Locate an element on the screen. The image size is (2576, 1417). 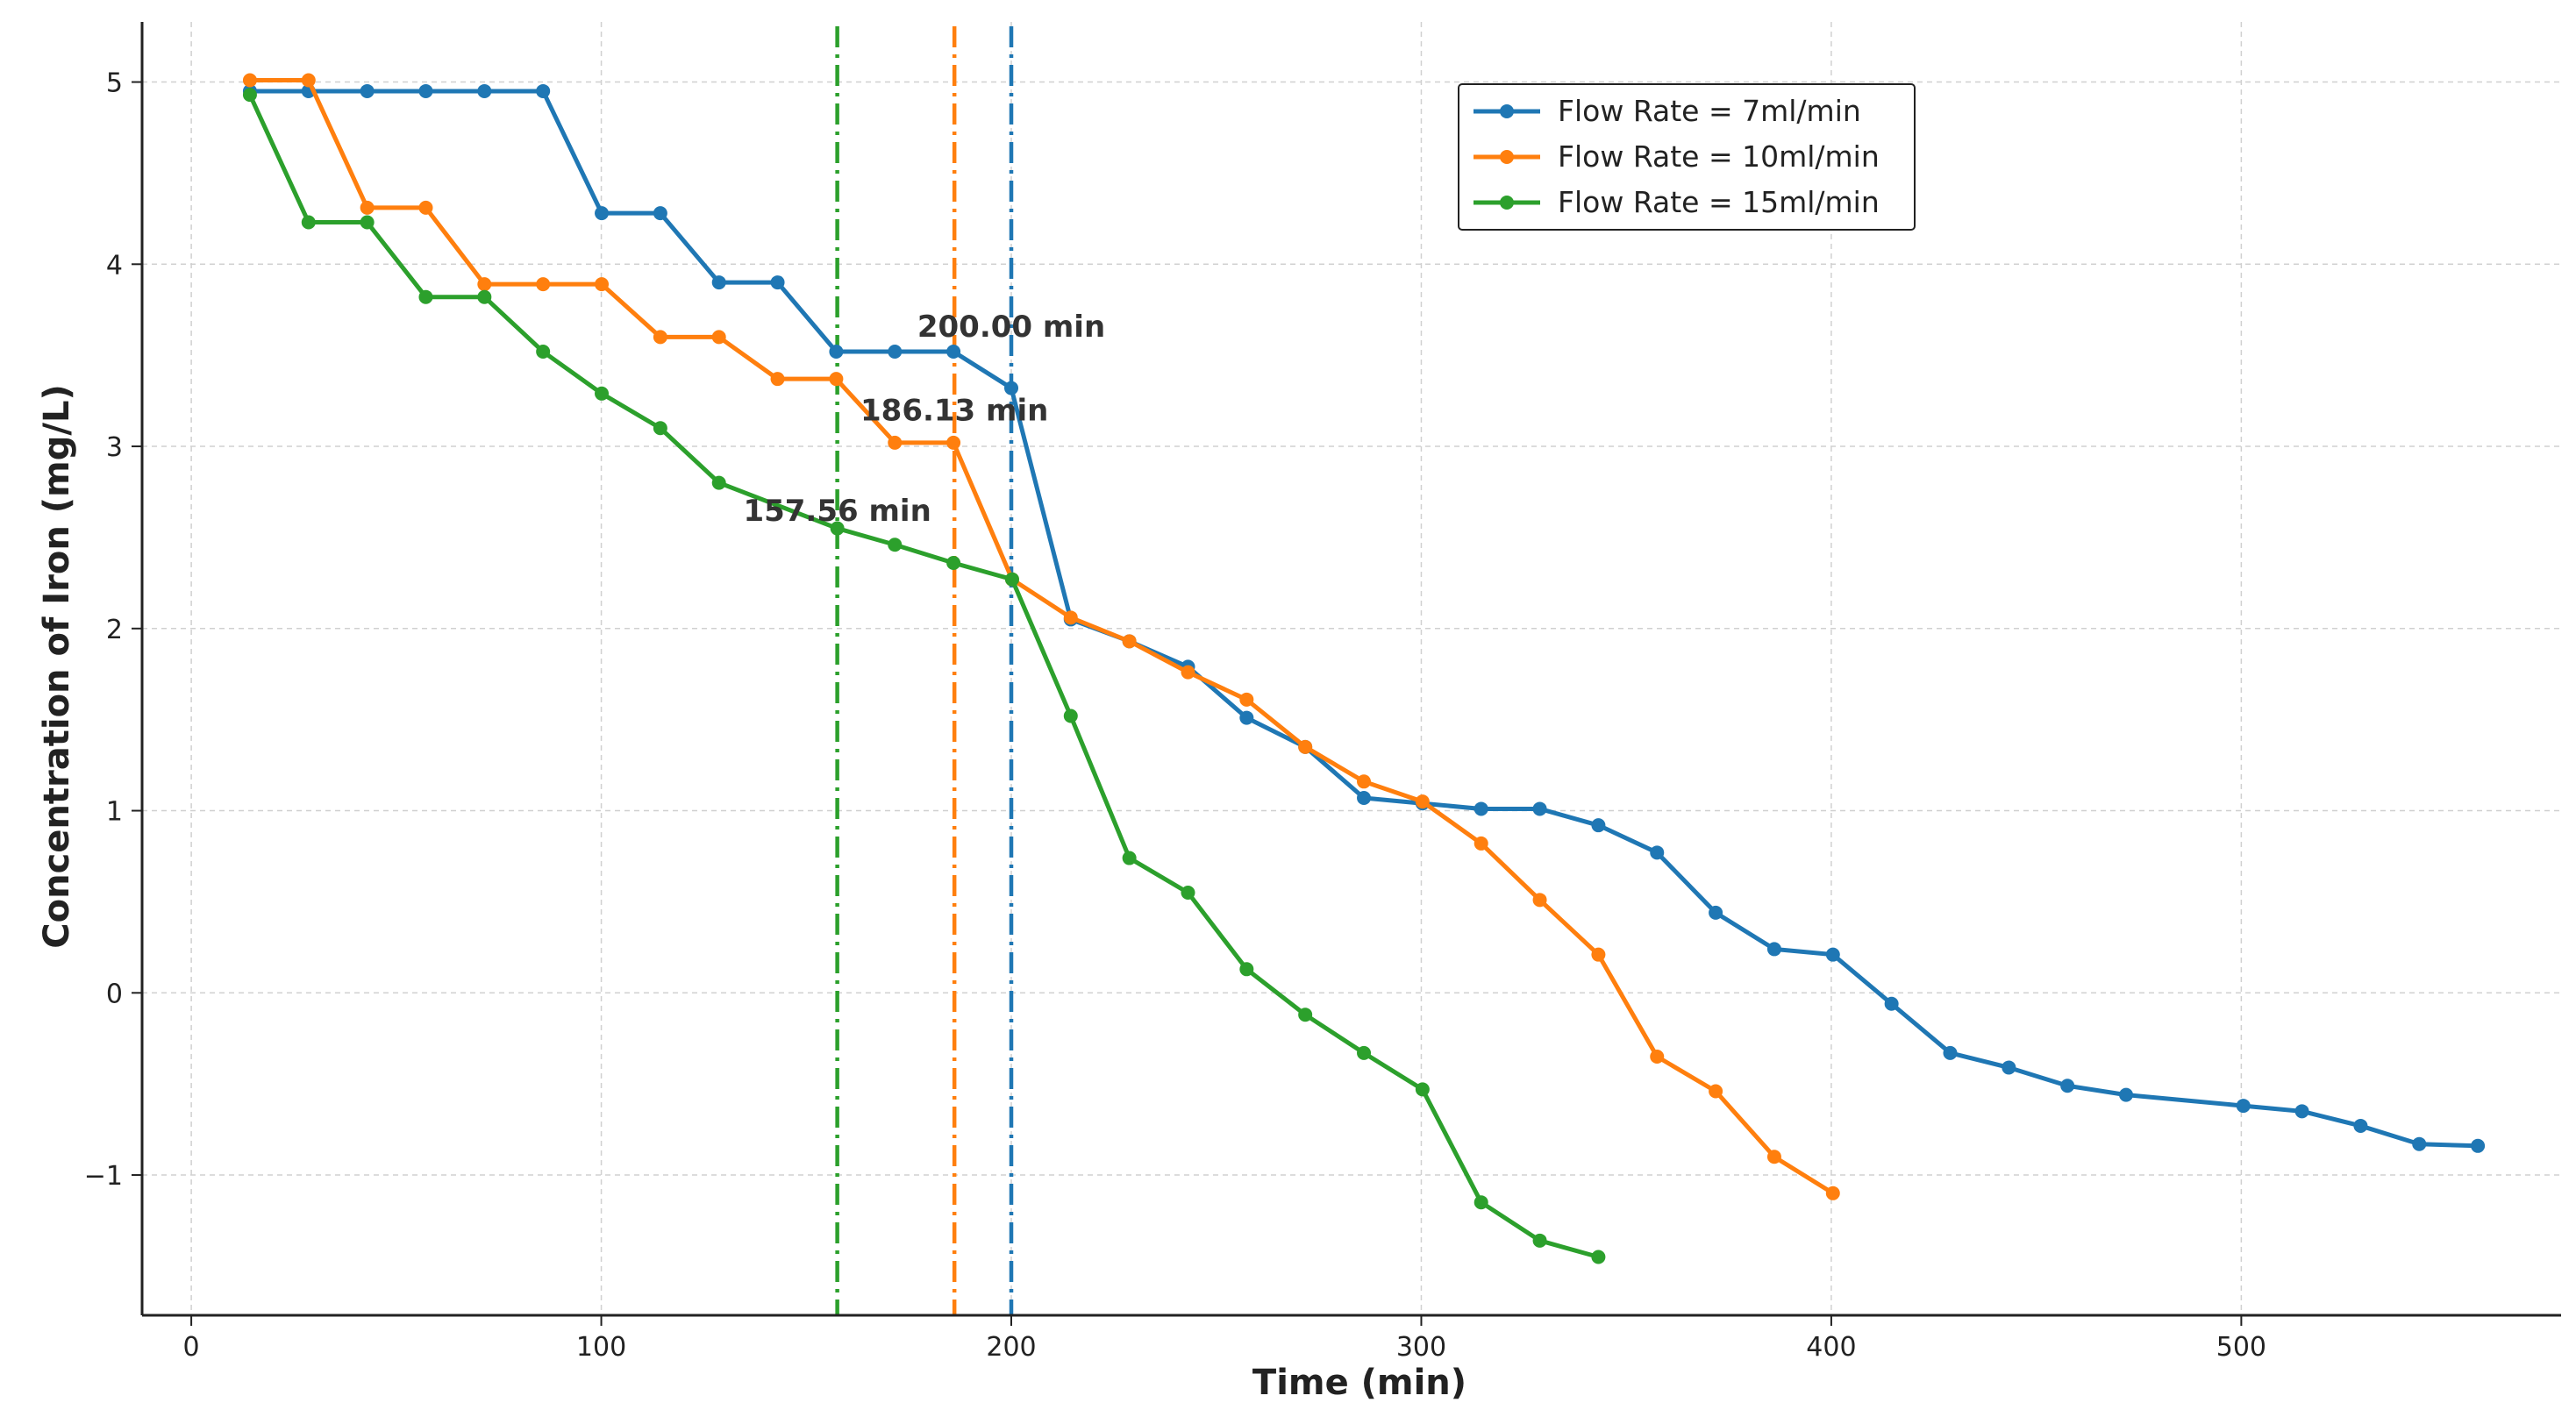
breakthrough-label: 186.13 min is located at coordinates (954, 411).